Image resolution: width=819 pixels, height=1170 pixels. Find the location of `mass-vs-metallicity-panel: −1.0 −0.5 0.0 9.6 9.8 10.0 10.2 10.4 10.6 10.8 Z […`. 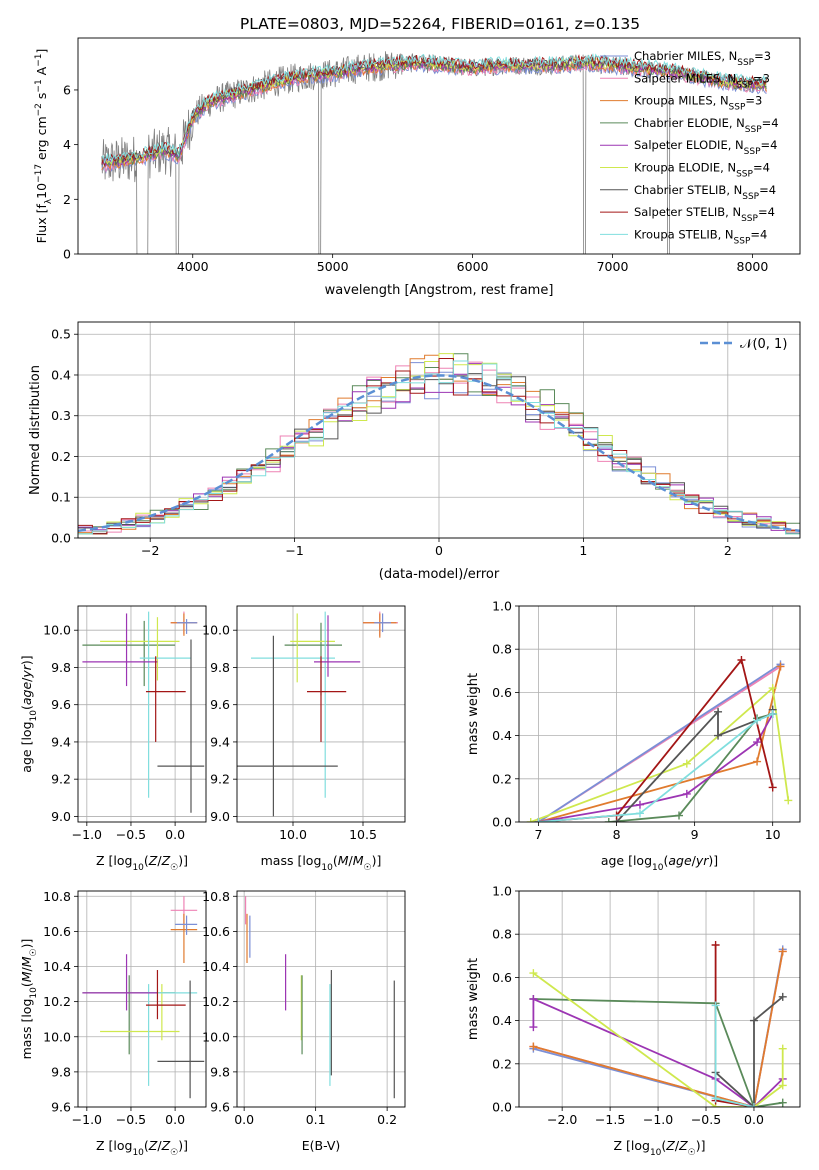

mass-vs-metallicity-panel: −1.0 −0.5 0.0 9.6 9.8 10.0 10.2 10.4 10.6 10.8 Z [… is located at coordinates (113, 1023).